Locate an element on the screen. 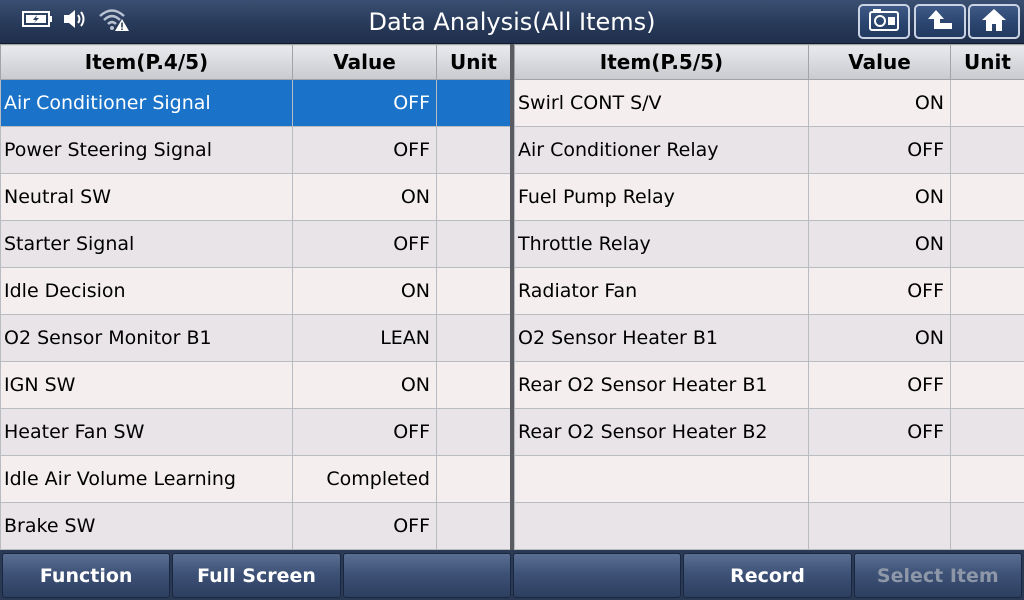  item-name: Neutral SW is located at coordinates (146, 197).